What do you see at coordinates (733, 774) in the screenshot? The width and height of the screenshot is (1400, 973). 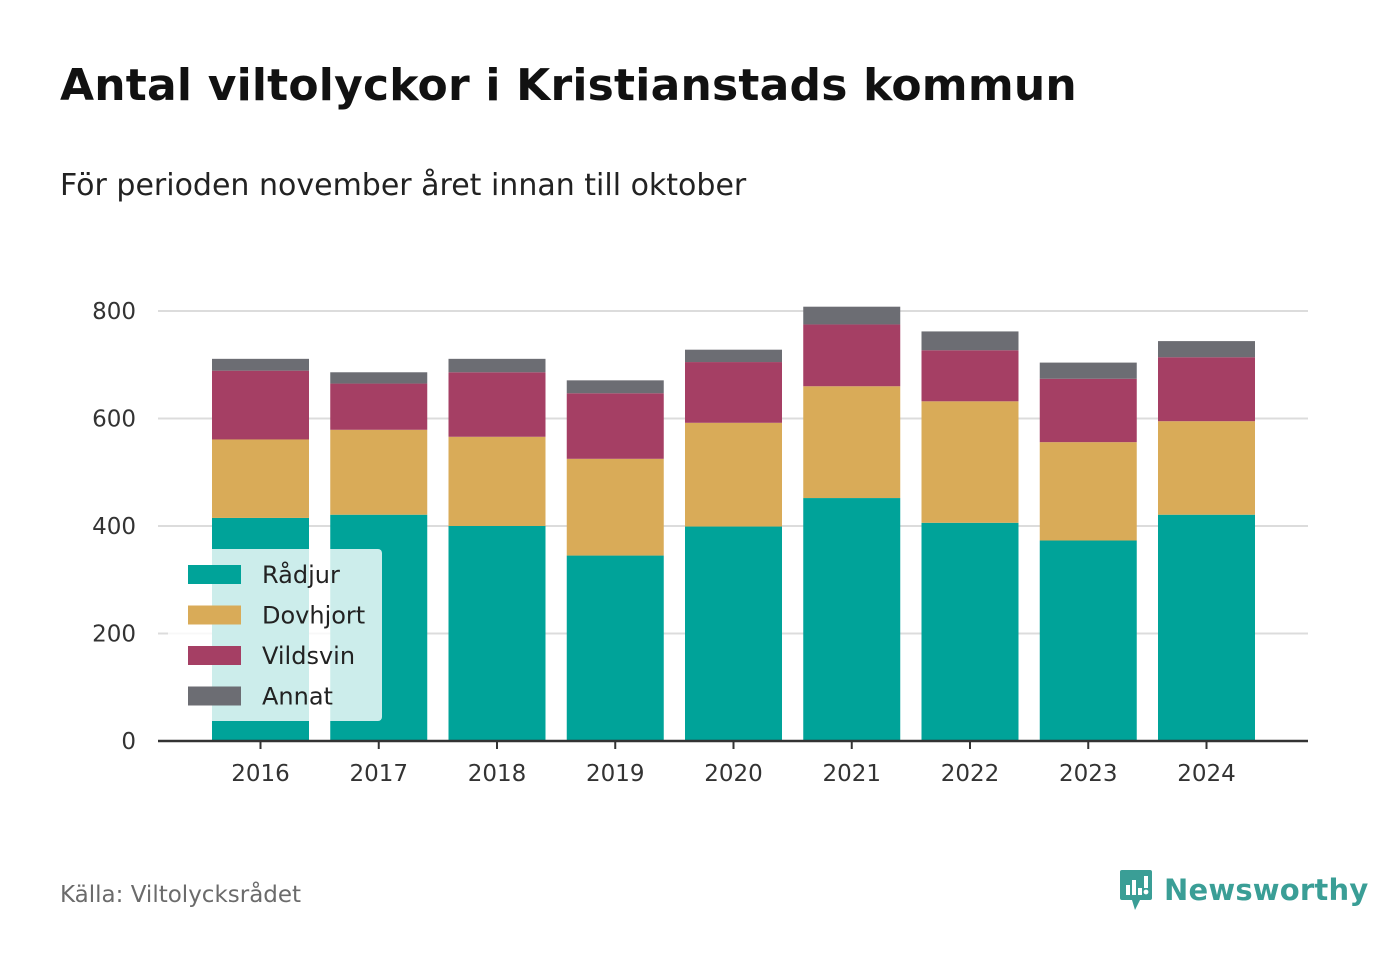 I see `x-tick-label: 2020` at bounding box center [733, 774].